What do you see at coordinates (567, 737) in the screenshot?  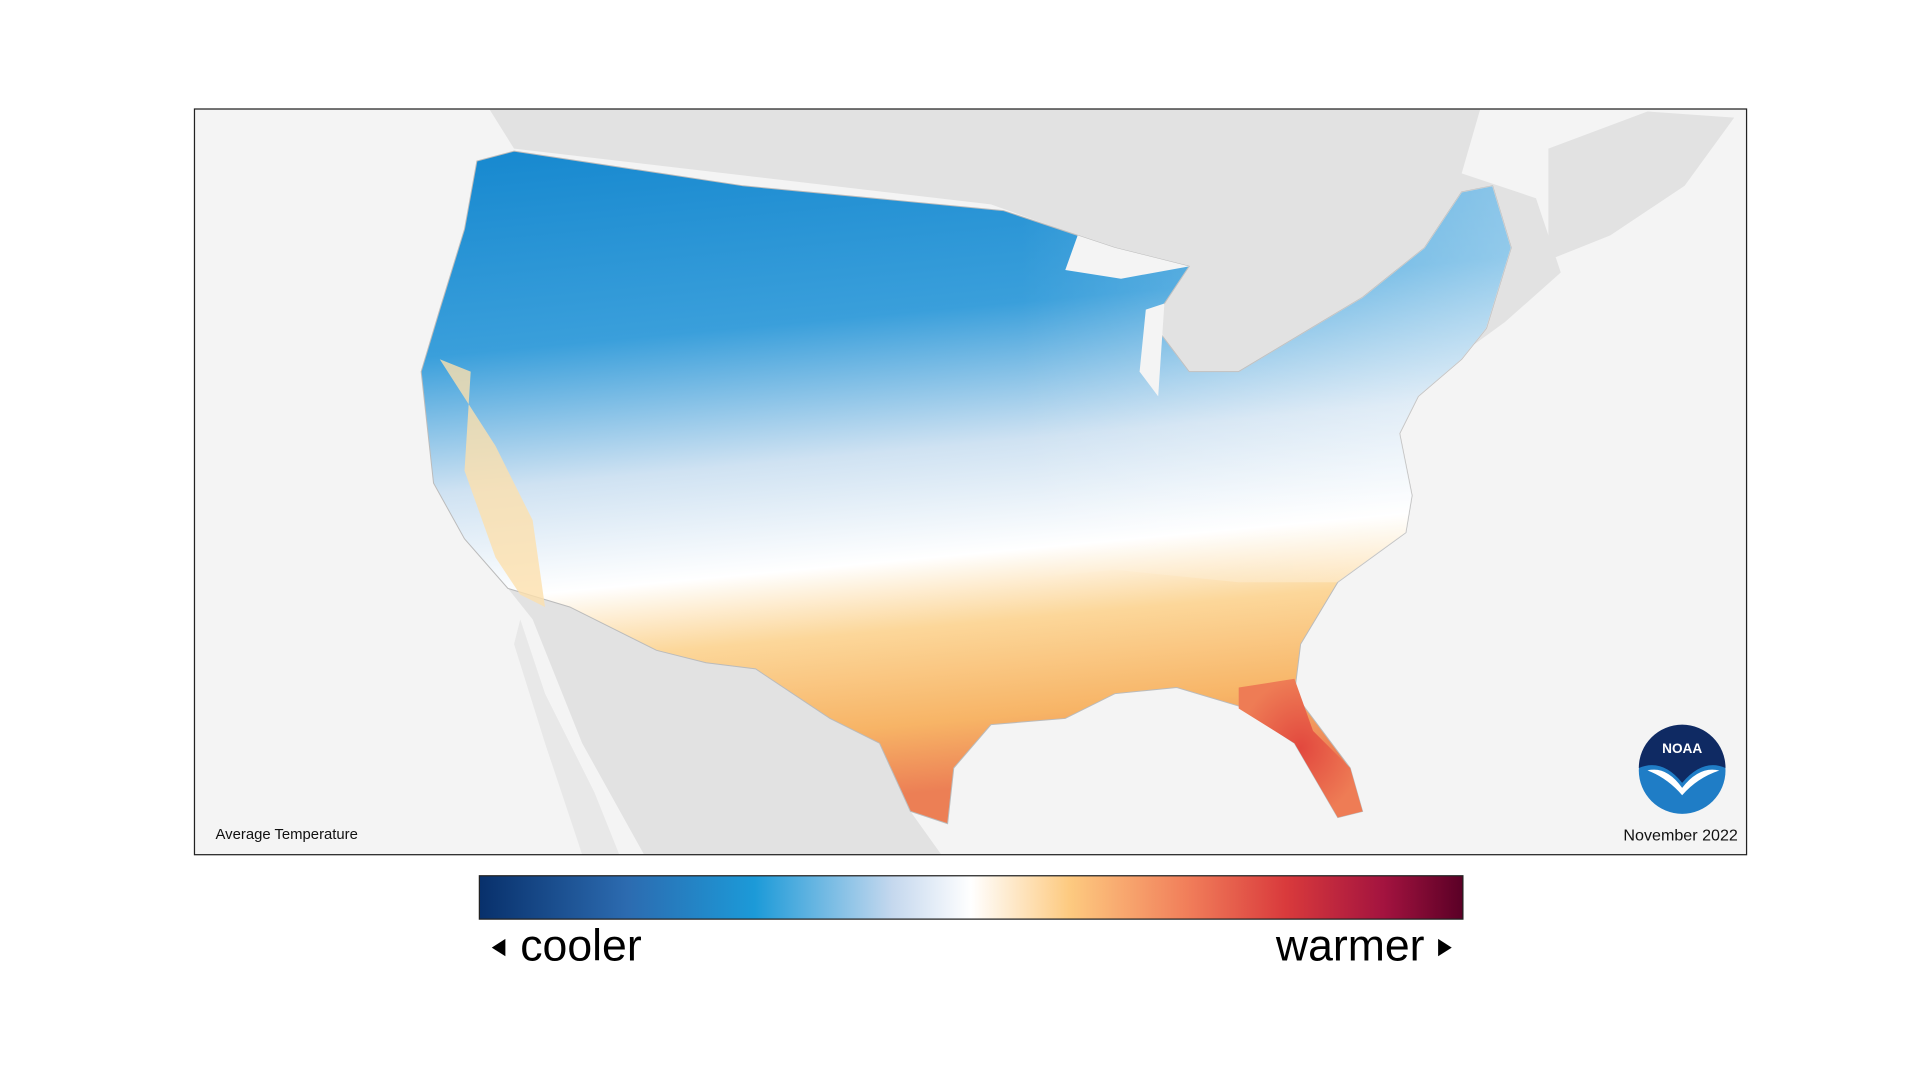 I see `baja-land` at bounding box center [567, 737].